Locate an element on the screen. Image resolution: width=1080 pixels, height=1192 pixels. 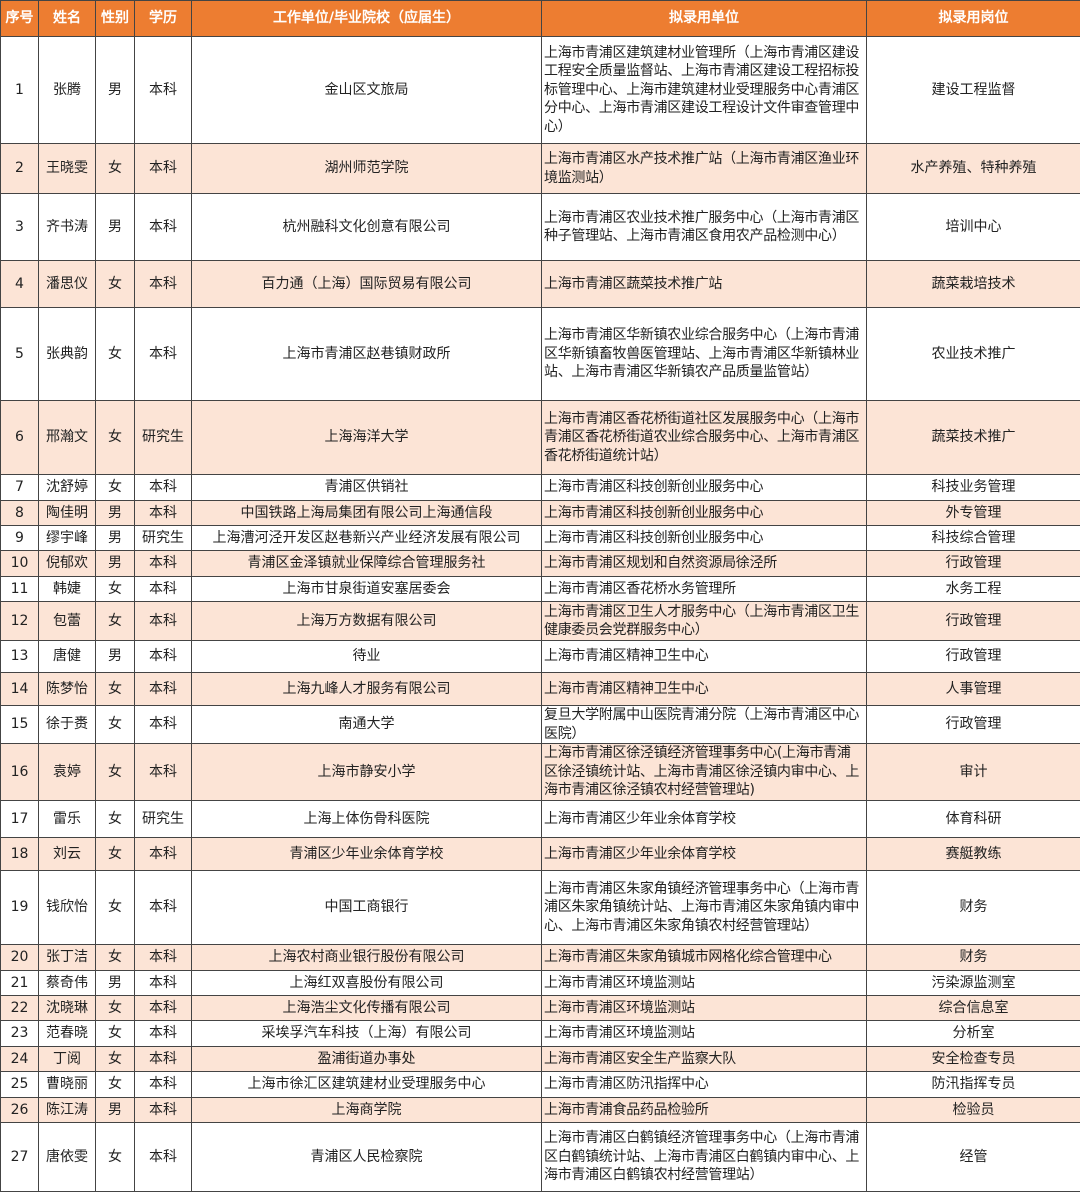
cell-employer: 上海商学院 is located at coordinates (367, 1110).